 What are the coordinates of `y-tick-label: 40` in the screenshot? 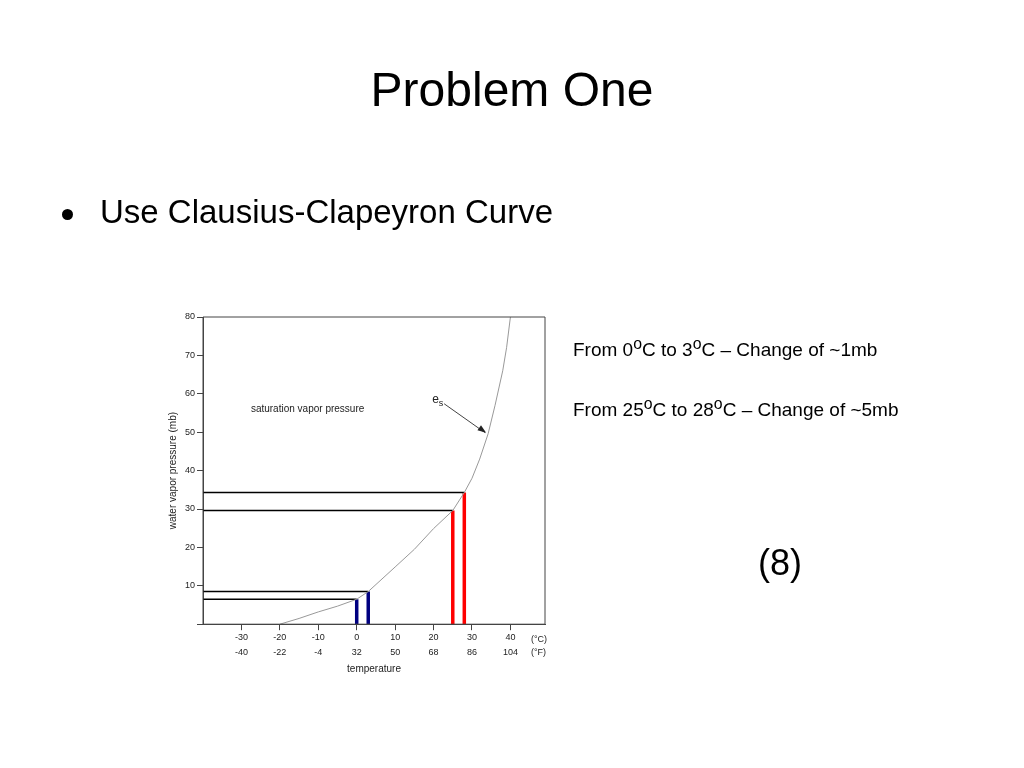 It's located at (190, 470).